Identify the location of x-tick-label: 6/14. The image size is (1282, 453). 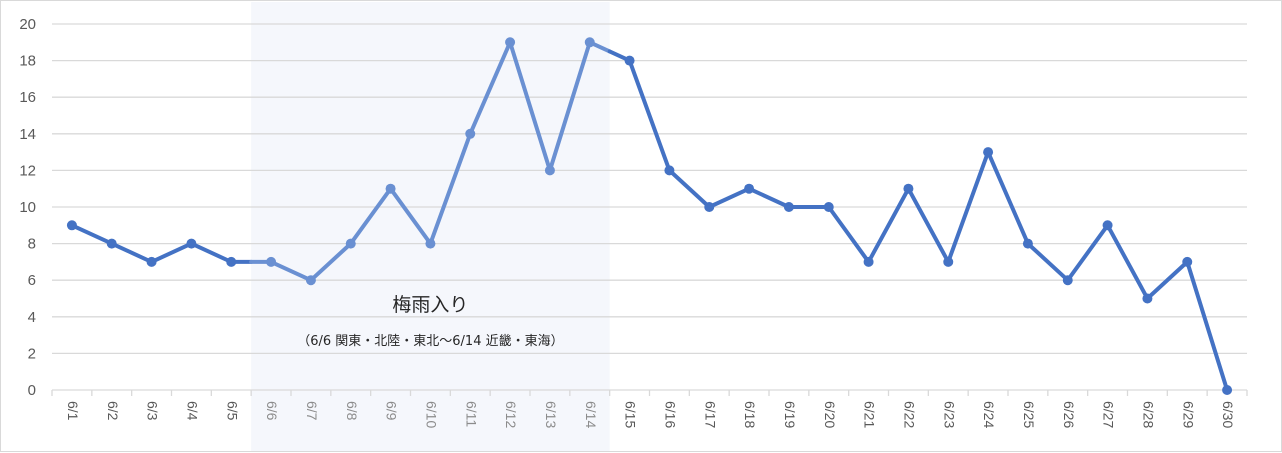
(591, 414).